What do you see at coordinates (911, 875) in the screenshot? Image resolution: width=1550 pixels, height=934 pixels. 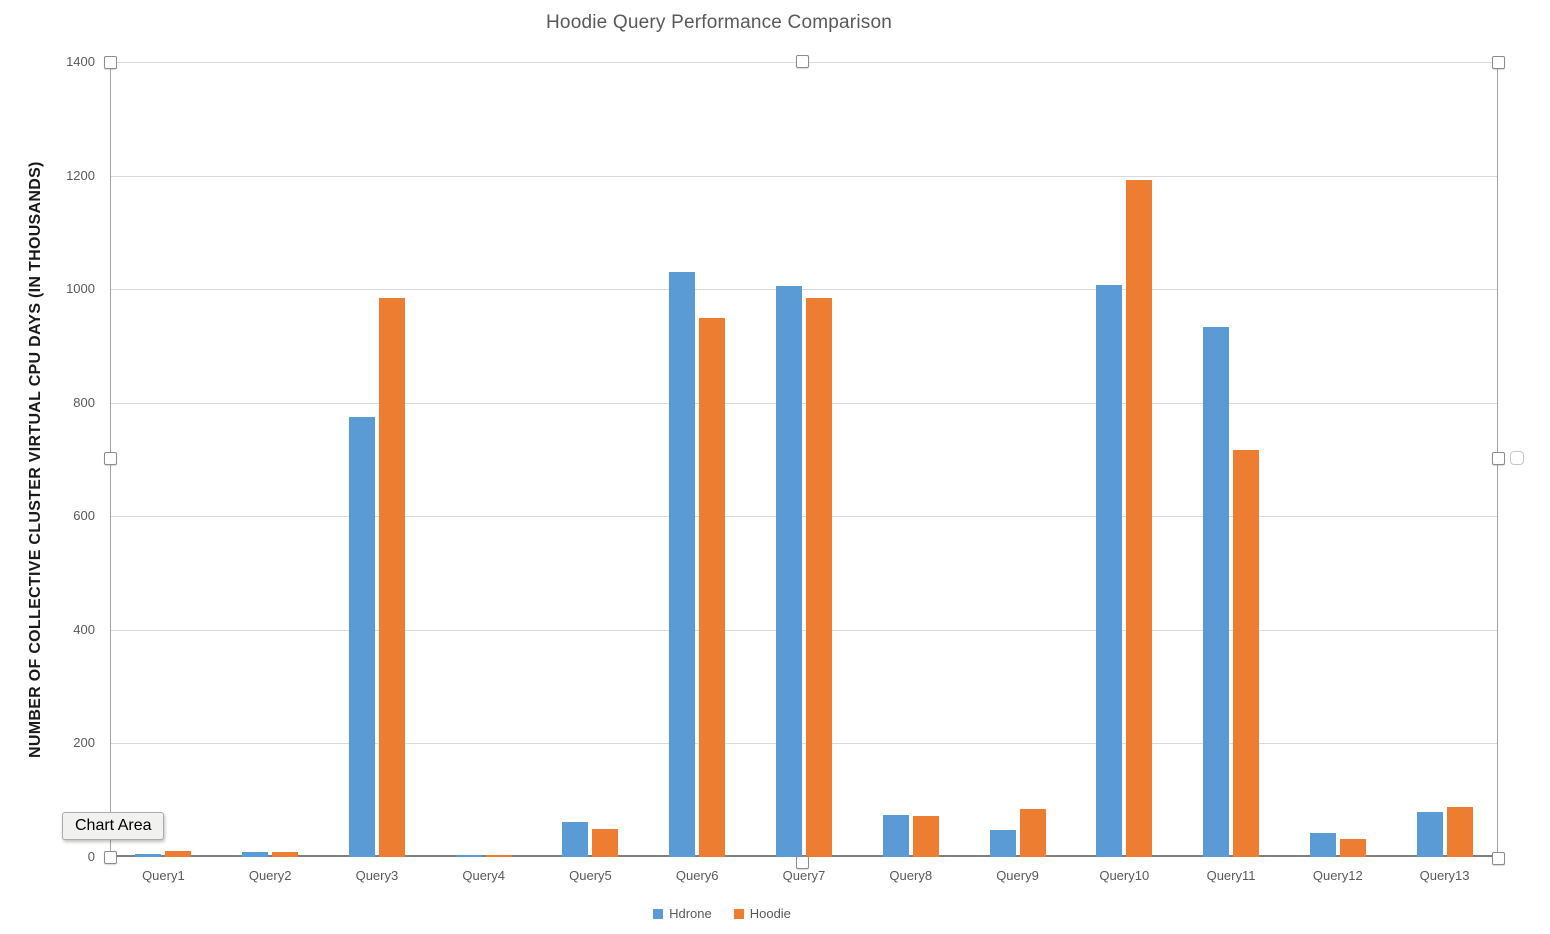 I see `x-category-label: Query8` at bounding box center [911, 875].